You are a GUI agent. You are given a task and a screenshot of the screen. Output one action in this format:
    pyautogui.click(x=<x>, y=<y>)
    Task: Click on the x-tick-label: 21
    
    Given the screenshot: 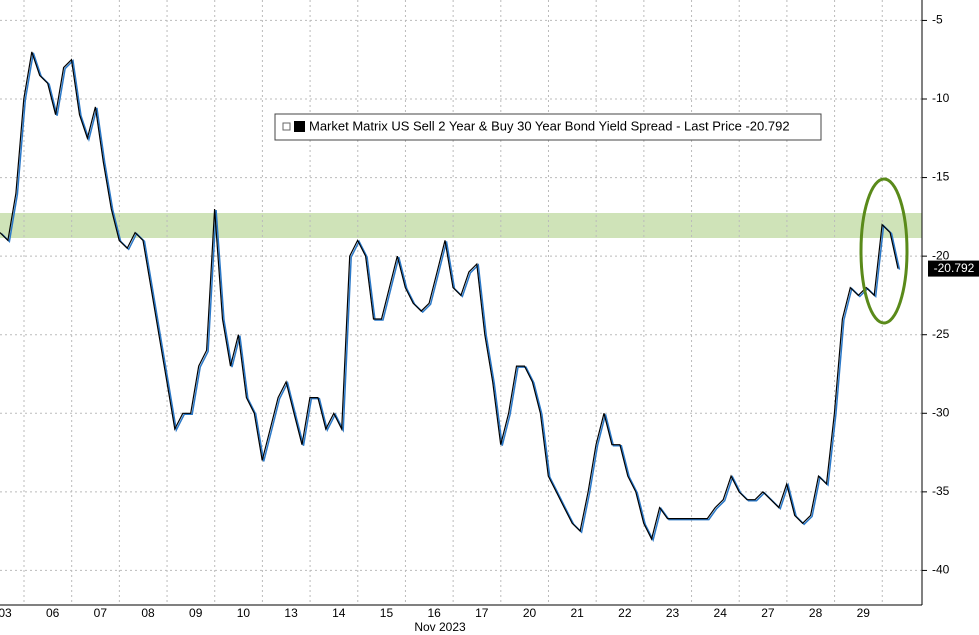 What is the action you would take?
    pyautogui.click(x=577, y=613)
    